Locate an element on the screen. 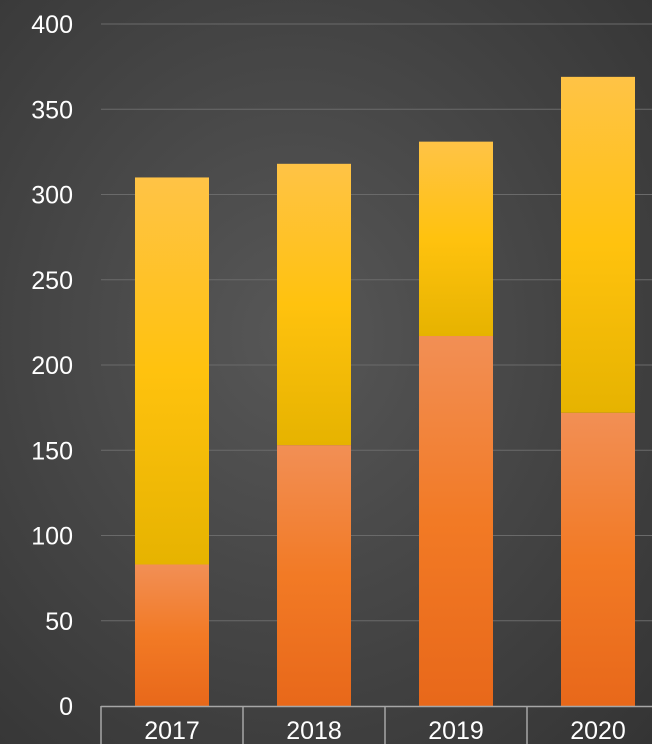 The image size is (652, 744). y-tick-label-0: 0 is located at coordinates (66, 707).